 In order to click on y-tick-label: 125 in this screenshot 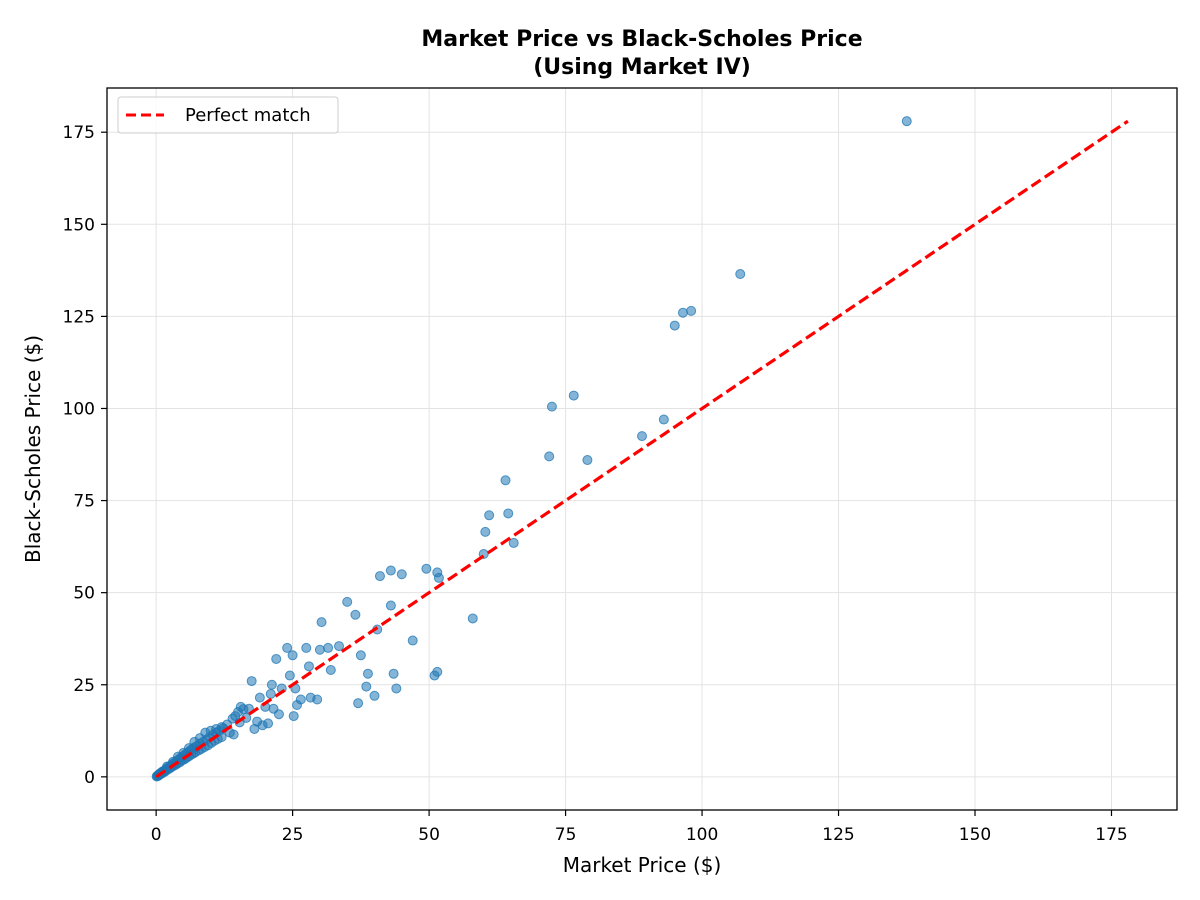, I will do `click(79, 317)`.